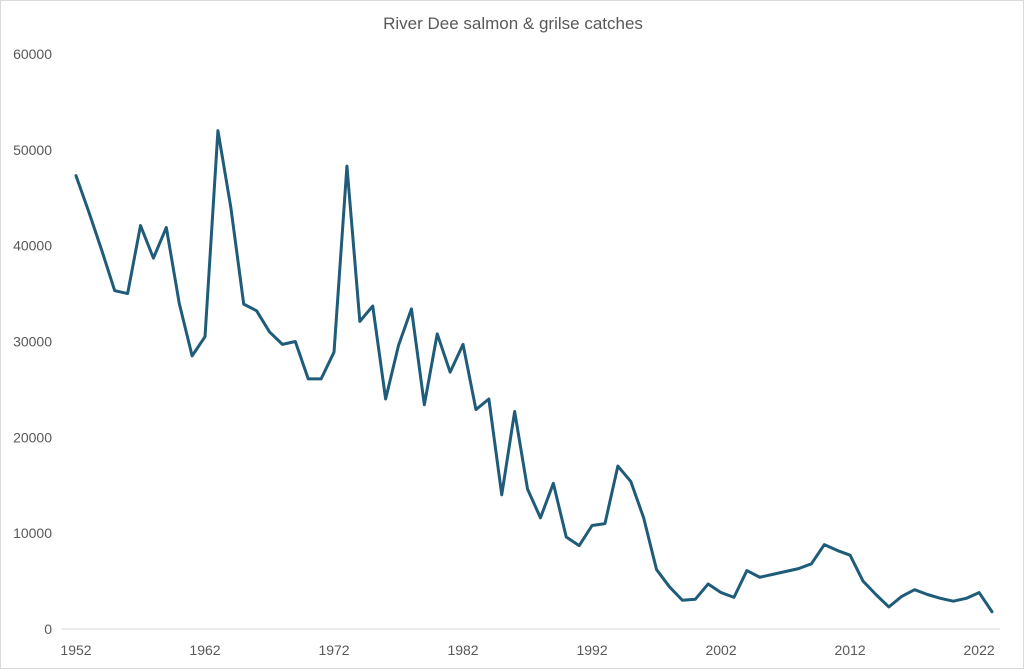  Describe the element at coordinates (32, 54) in the screenshot. I see `y-tick-label: 60000` at that location.